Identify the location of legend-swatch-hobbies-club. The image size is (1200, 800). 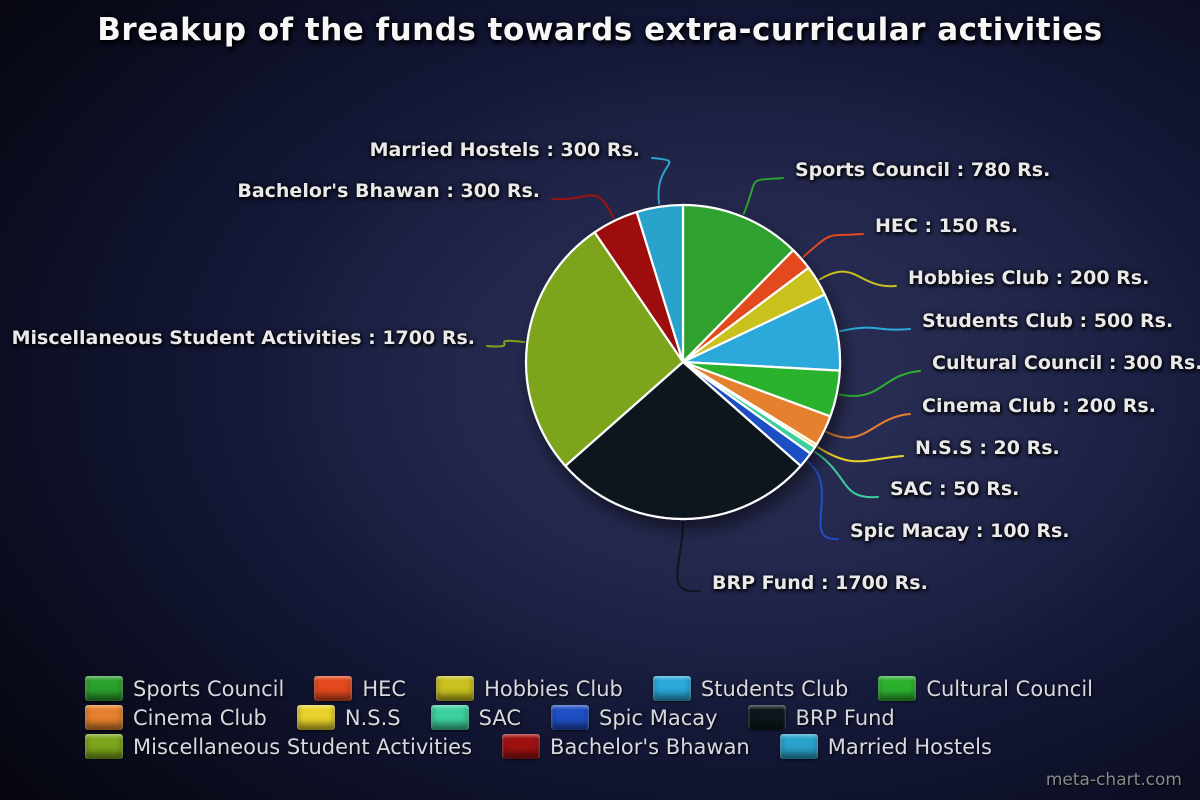
(455, 688).